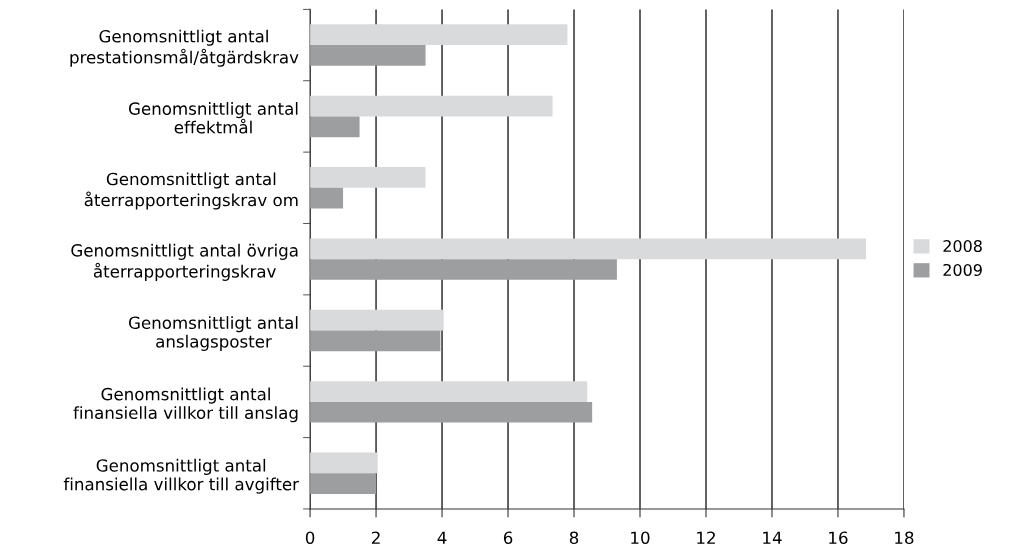 Image resolution: width=1010 pixels, height=552 pixels. Describe the element at coordinates (213, 333) in the screenshot. I see `y-tick-label: Genomsnittligt antal anslagsposter` at that location.